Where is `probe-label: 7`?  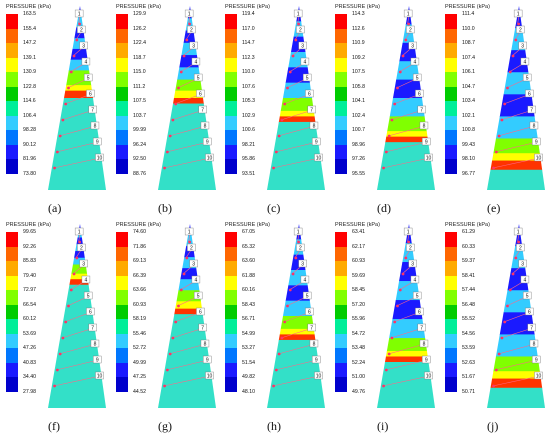
probe-label: 7 is located at coordinates (202, 111).